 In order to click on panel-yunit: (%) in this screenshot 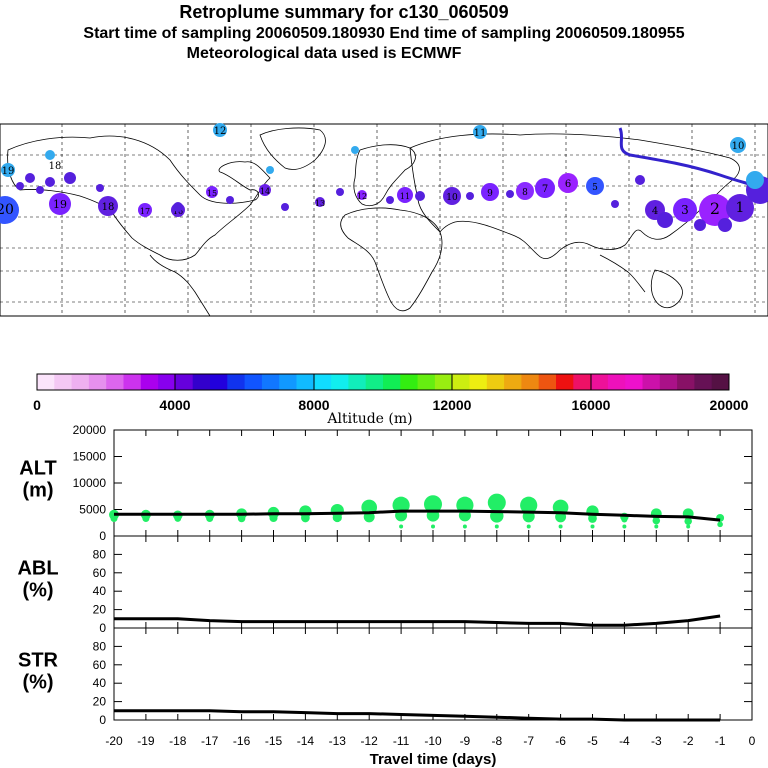, I will do `click(37, 591)`.